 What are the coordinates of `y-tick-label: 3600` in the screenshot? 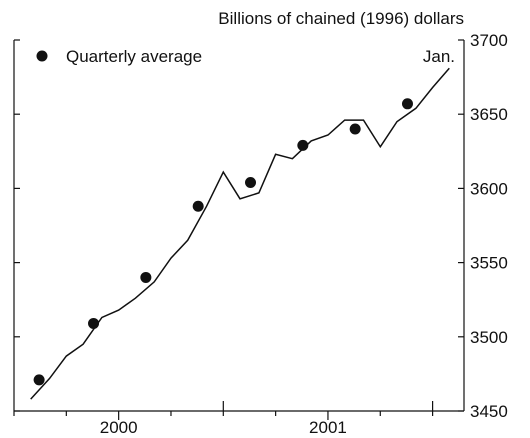 It's located at (489, 188).